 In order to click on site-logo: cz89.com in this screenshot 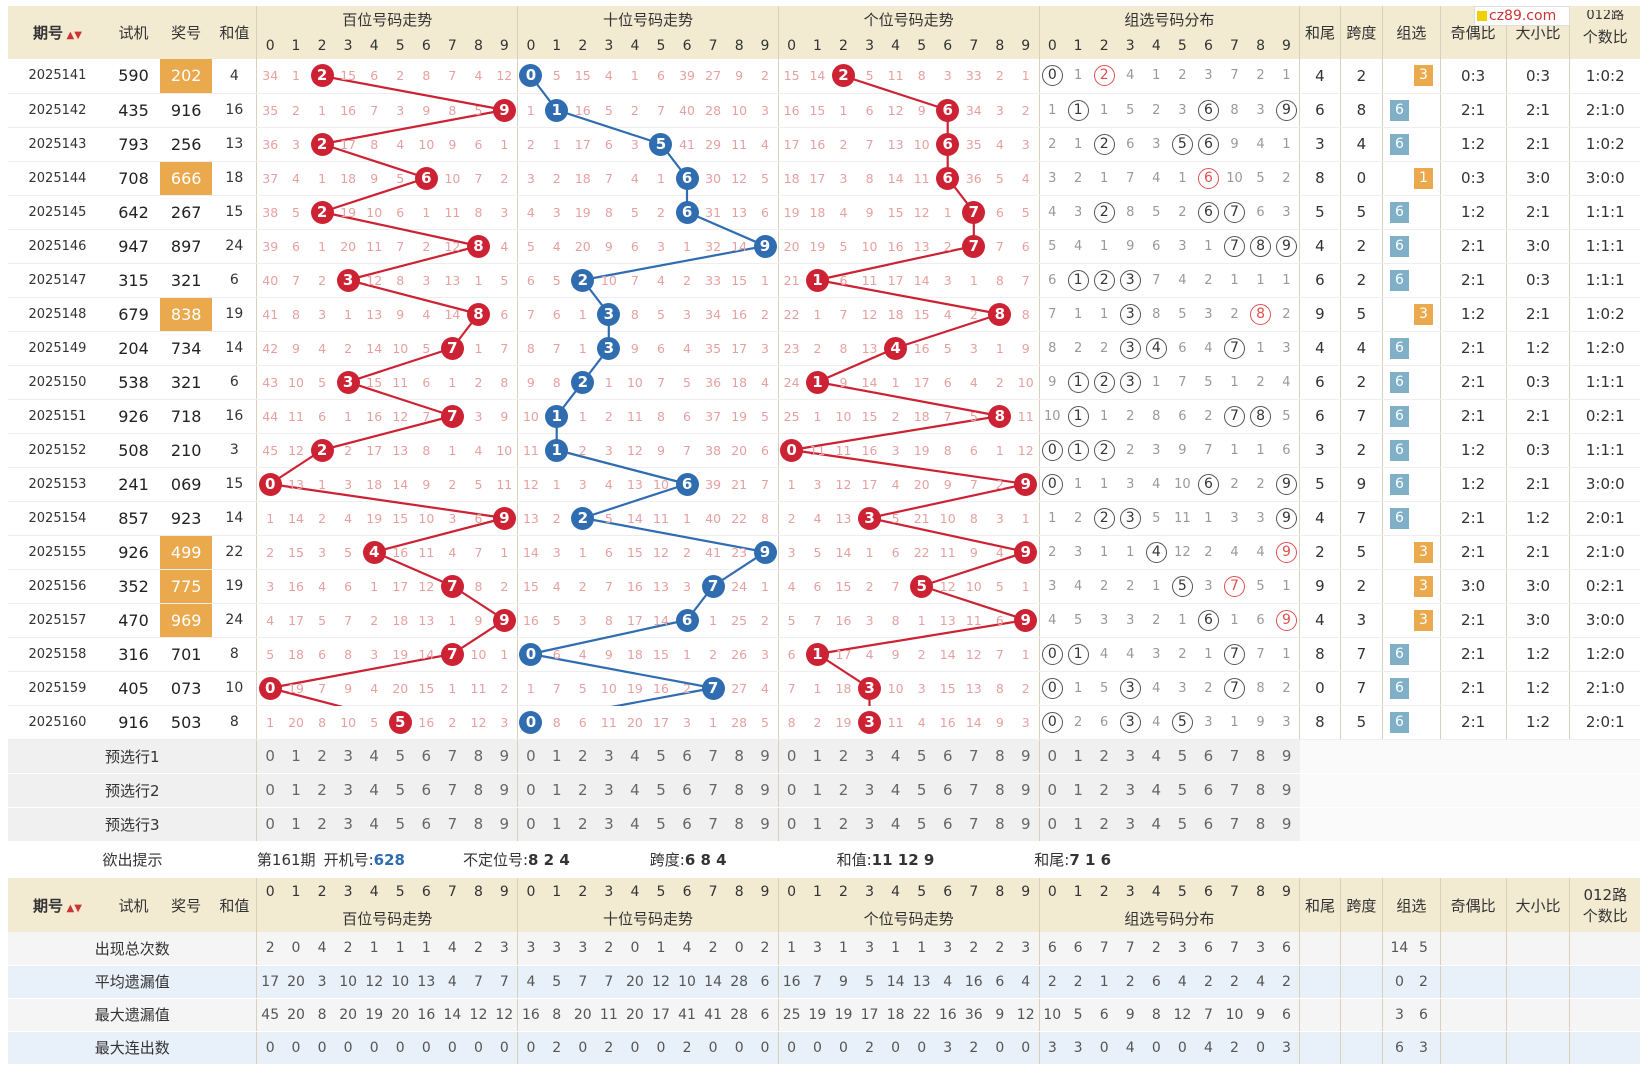, I will do `click(1522, 16)`.